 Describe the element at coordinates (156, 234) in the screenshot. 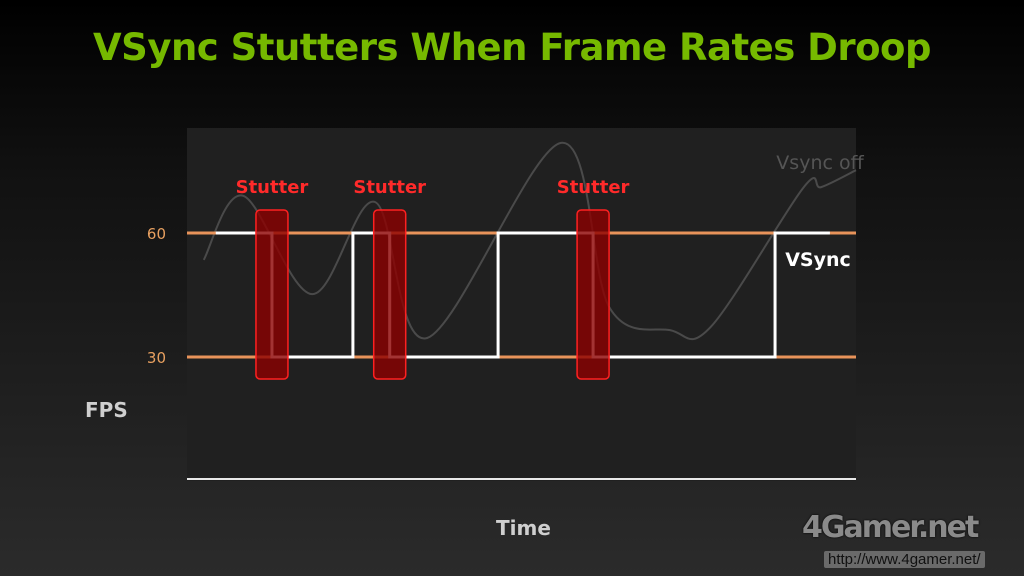

I see `y-tick-label: 60` at that location.